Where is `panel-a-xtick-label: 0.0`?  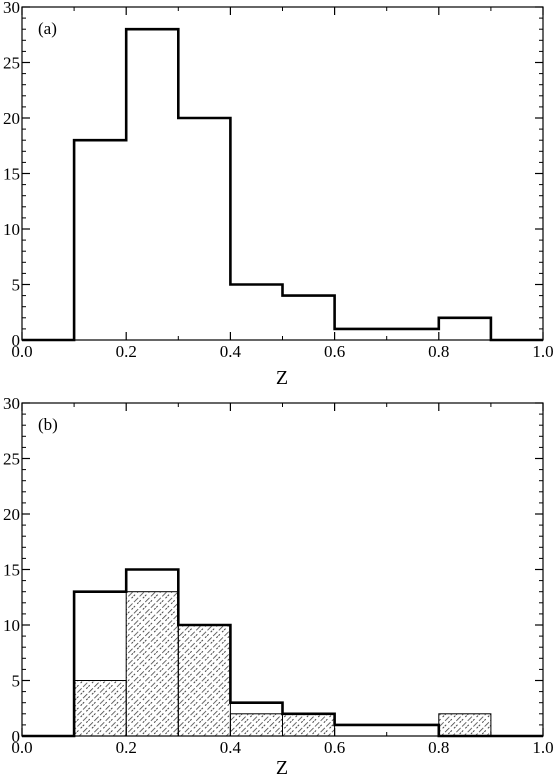
panel-a-xtick-label: 0.0 is located at coordinates (21, 351).